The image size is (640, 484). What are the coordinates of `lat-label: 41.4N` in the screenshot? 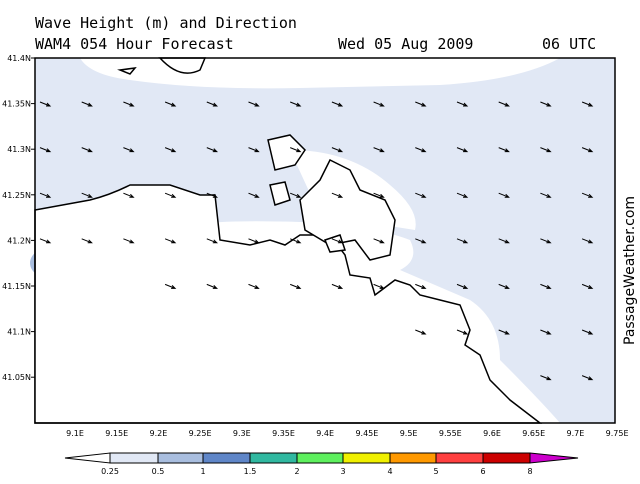 It's located at (19, 58).